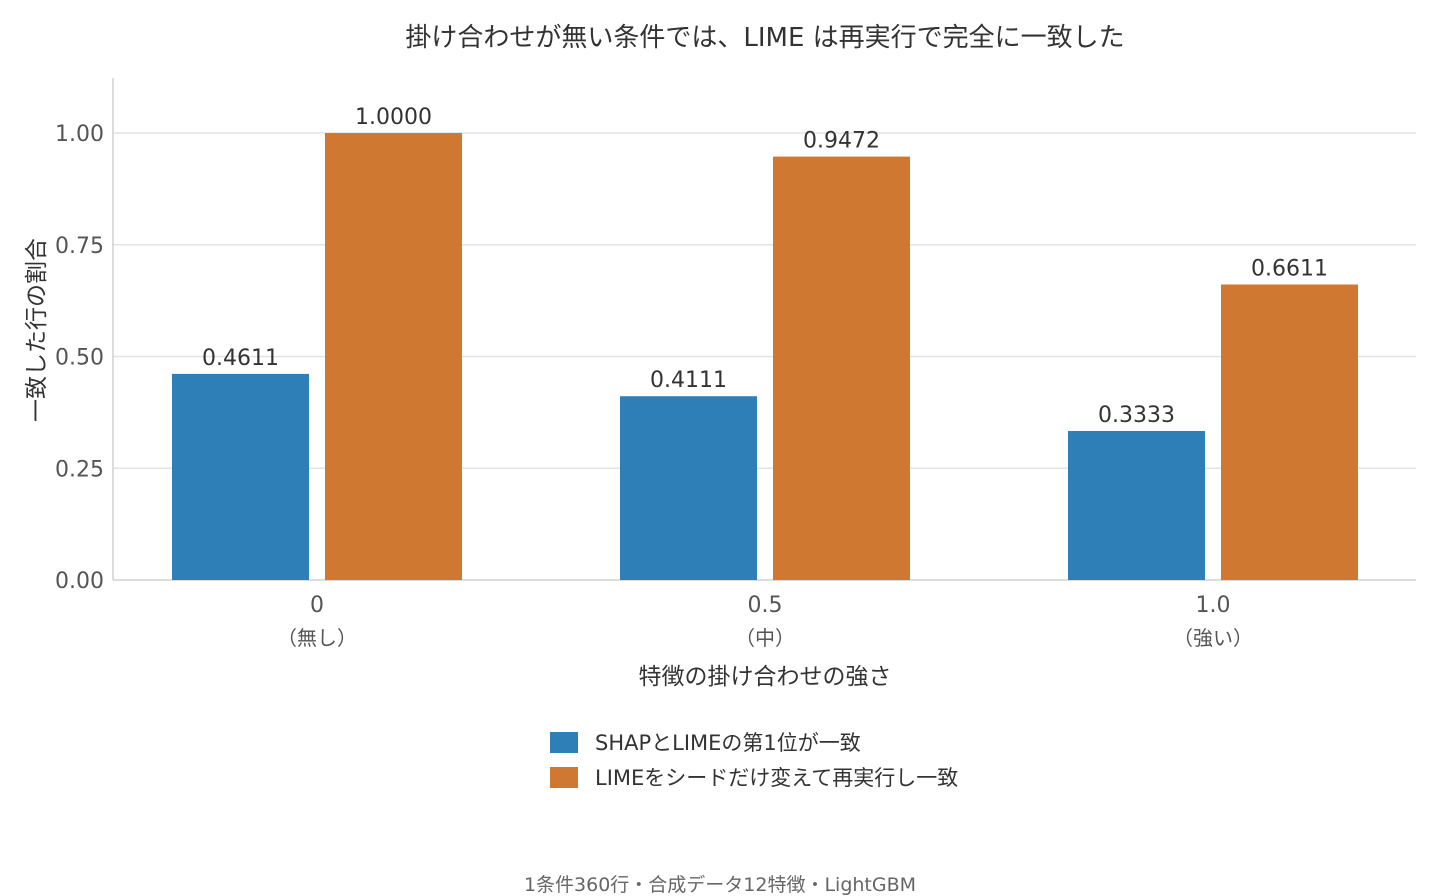 The image size is (1440, 896). Describe the element at coordinates (728, 743) in the screenshot. I see `legend-label: SHAPとLIMEの第1位が一致` at that location.